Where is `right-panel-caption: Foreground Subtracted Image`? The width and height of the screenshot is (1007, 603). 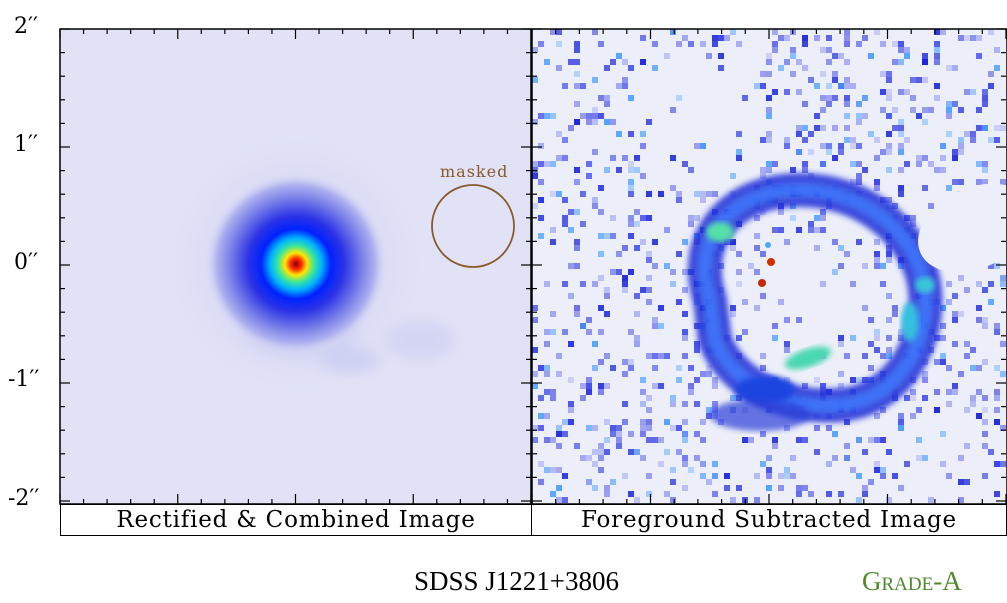
right-panel-caption: Foreground Subtracted Image is located at coordinates (769, 520).